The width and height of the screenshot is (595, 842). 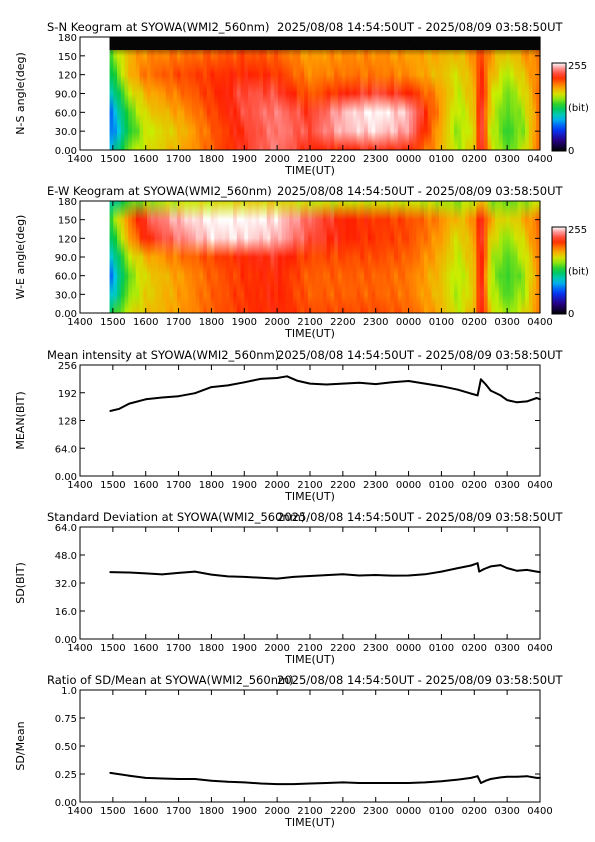 What do you see at coordinates (578, 108) in the screenshot?
I see `colorbar-unit-label: (bit)` at bounding box center [578, 108].